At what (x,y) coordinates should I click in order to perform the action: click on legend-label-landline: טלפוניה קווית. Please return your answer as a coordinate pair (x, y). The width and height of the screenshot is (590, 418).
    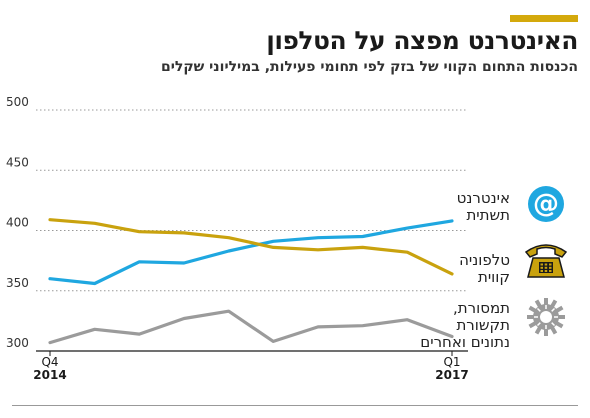
    Looking at the image, I should click on (484, 268).